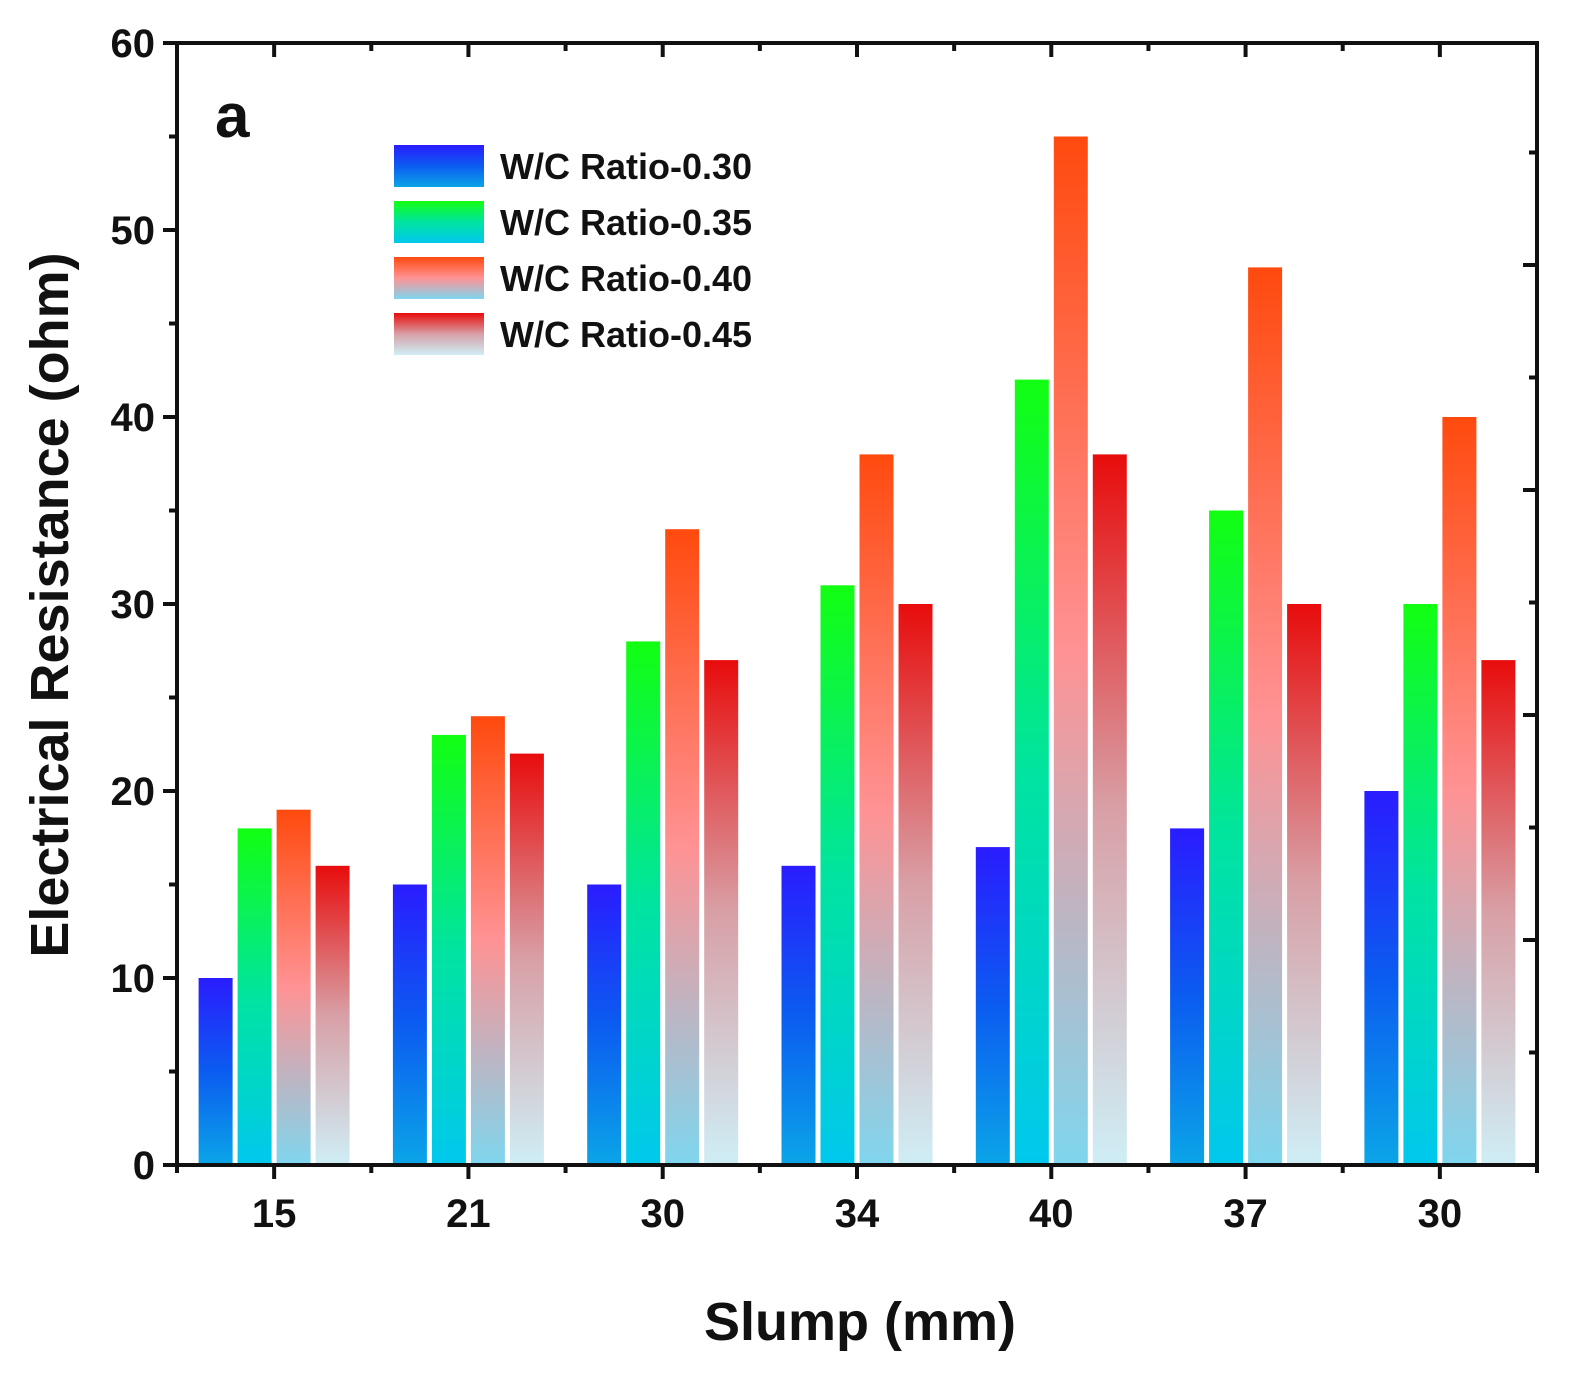  I want to click on y-tick-label: 30, so click(133, 605).